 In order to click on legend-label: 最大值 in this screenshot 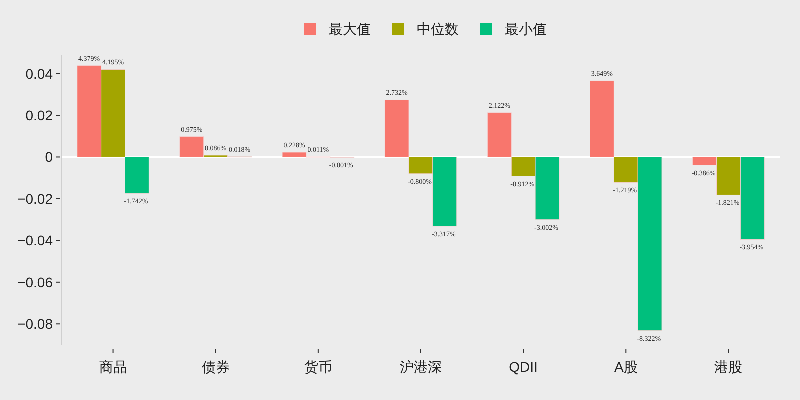, I will do `click(350, 29)`.